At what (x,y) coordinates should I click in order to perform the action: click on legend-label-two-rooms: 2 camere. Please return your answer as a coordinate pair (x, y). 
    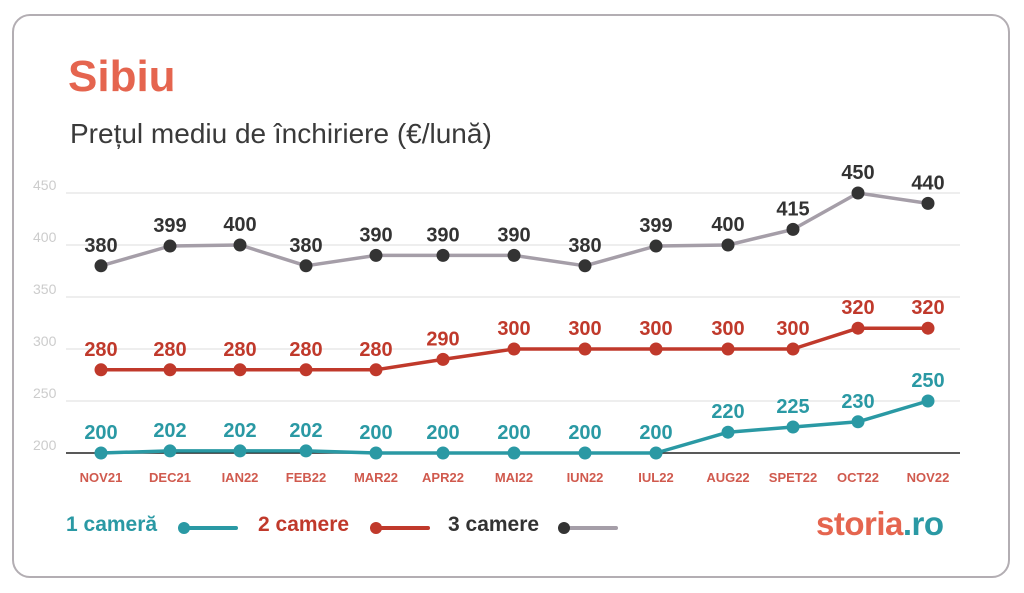
    Looking at the image, I should click on (304, 524).